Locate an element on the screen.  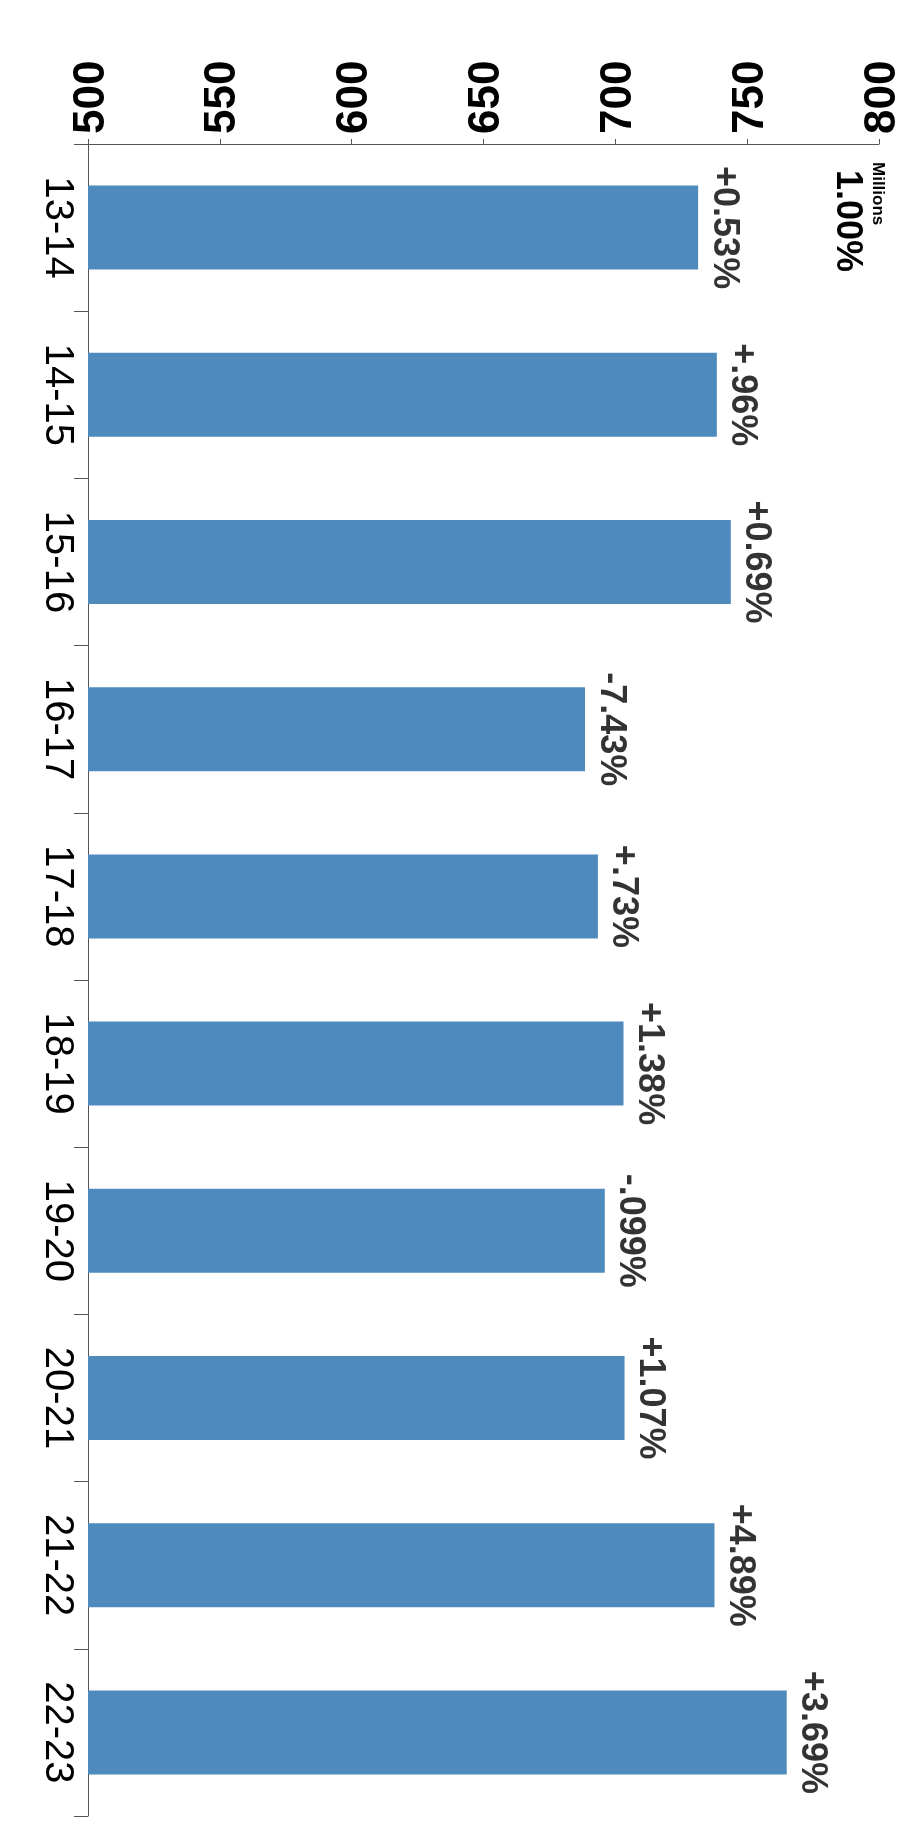
x-tick-label: 600 is located at coordinates (352, 97).